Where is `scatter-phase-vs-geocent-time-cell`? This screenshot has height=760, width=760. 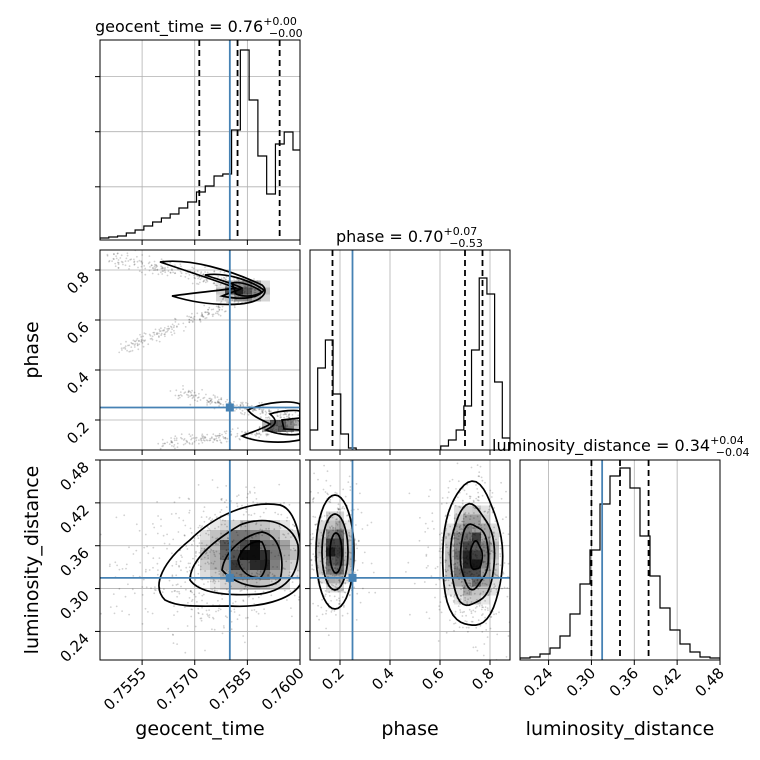 scatter-phase-vs-geocent-time-cell is located at coordinates (274, 423).